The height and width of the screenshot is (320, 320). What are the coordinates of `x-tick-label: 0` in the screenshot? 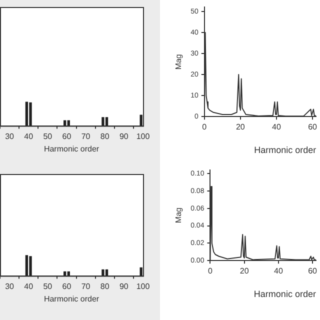 It's located at (210, 271).